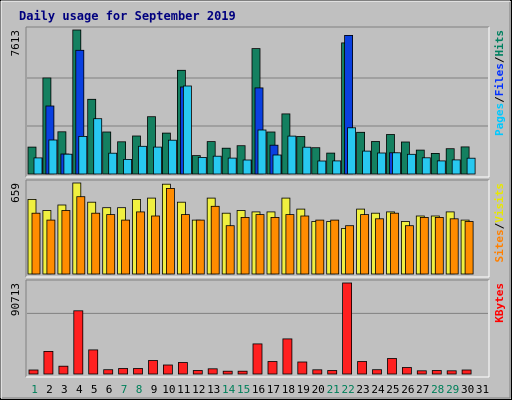 The height and width of the screenshot is (400, 512). What do you see at coordinates (318, 389) in the screenshot?
I see `x-tick-label: 20` at bounding box center [318, 389].